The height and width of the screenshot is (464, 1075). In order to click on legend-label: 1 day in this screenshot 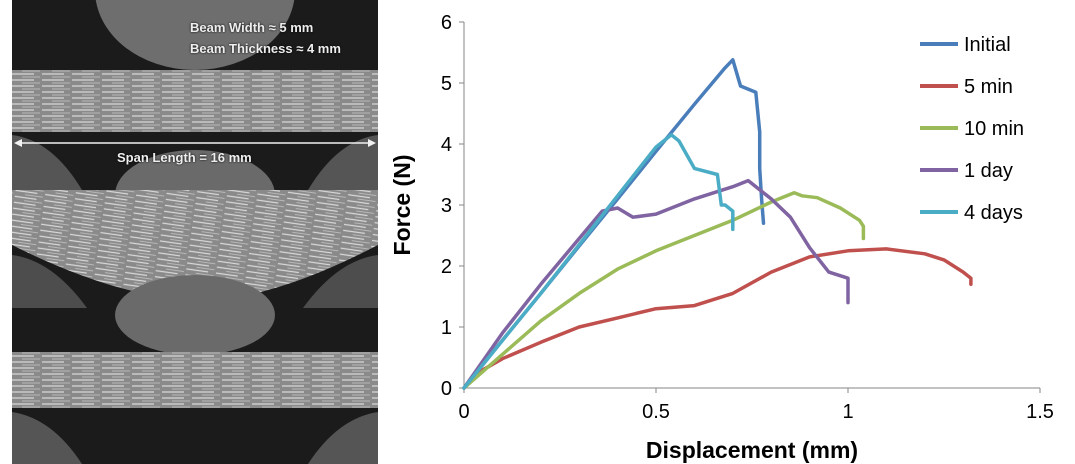, I will do `click(988, 171)`.